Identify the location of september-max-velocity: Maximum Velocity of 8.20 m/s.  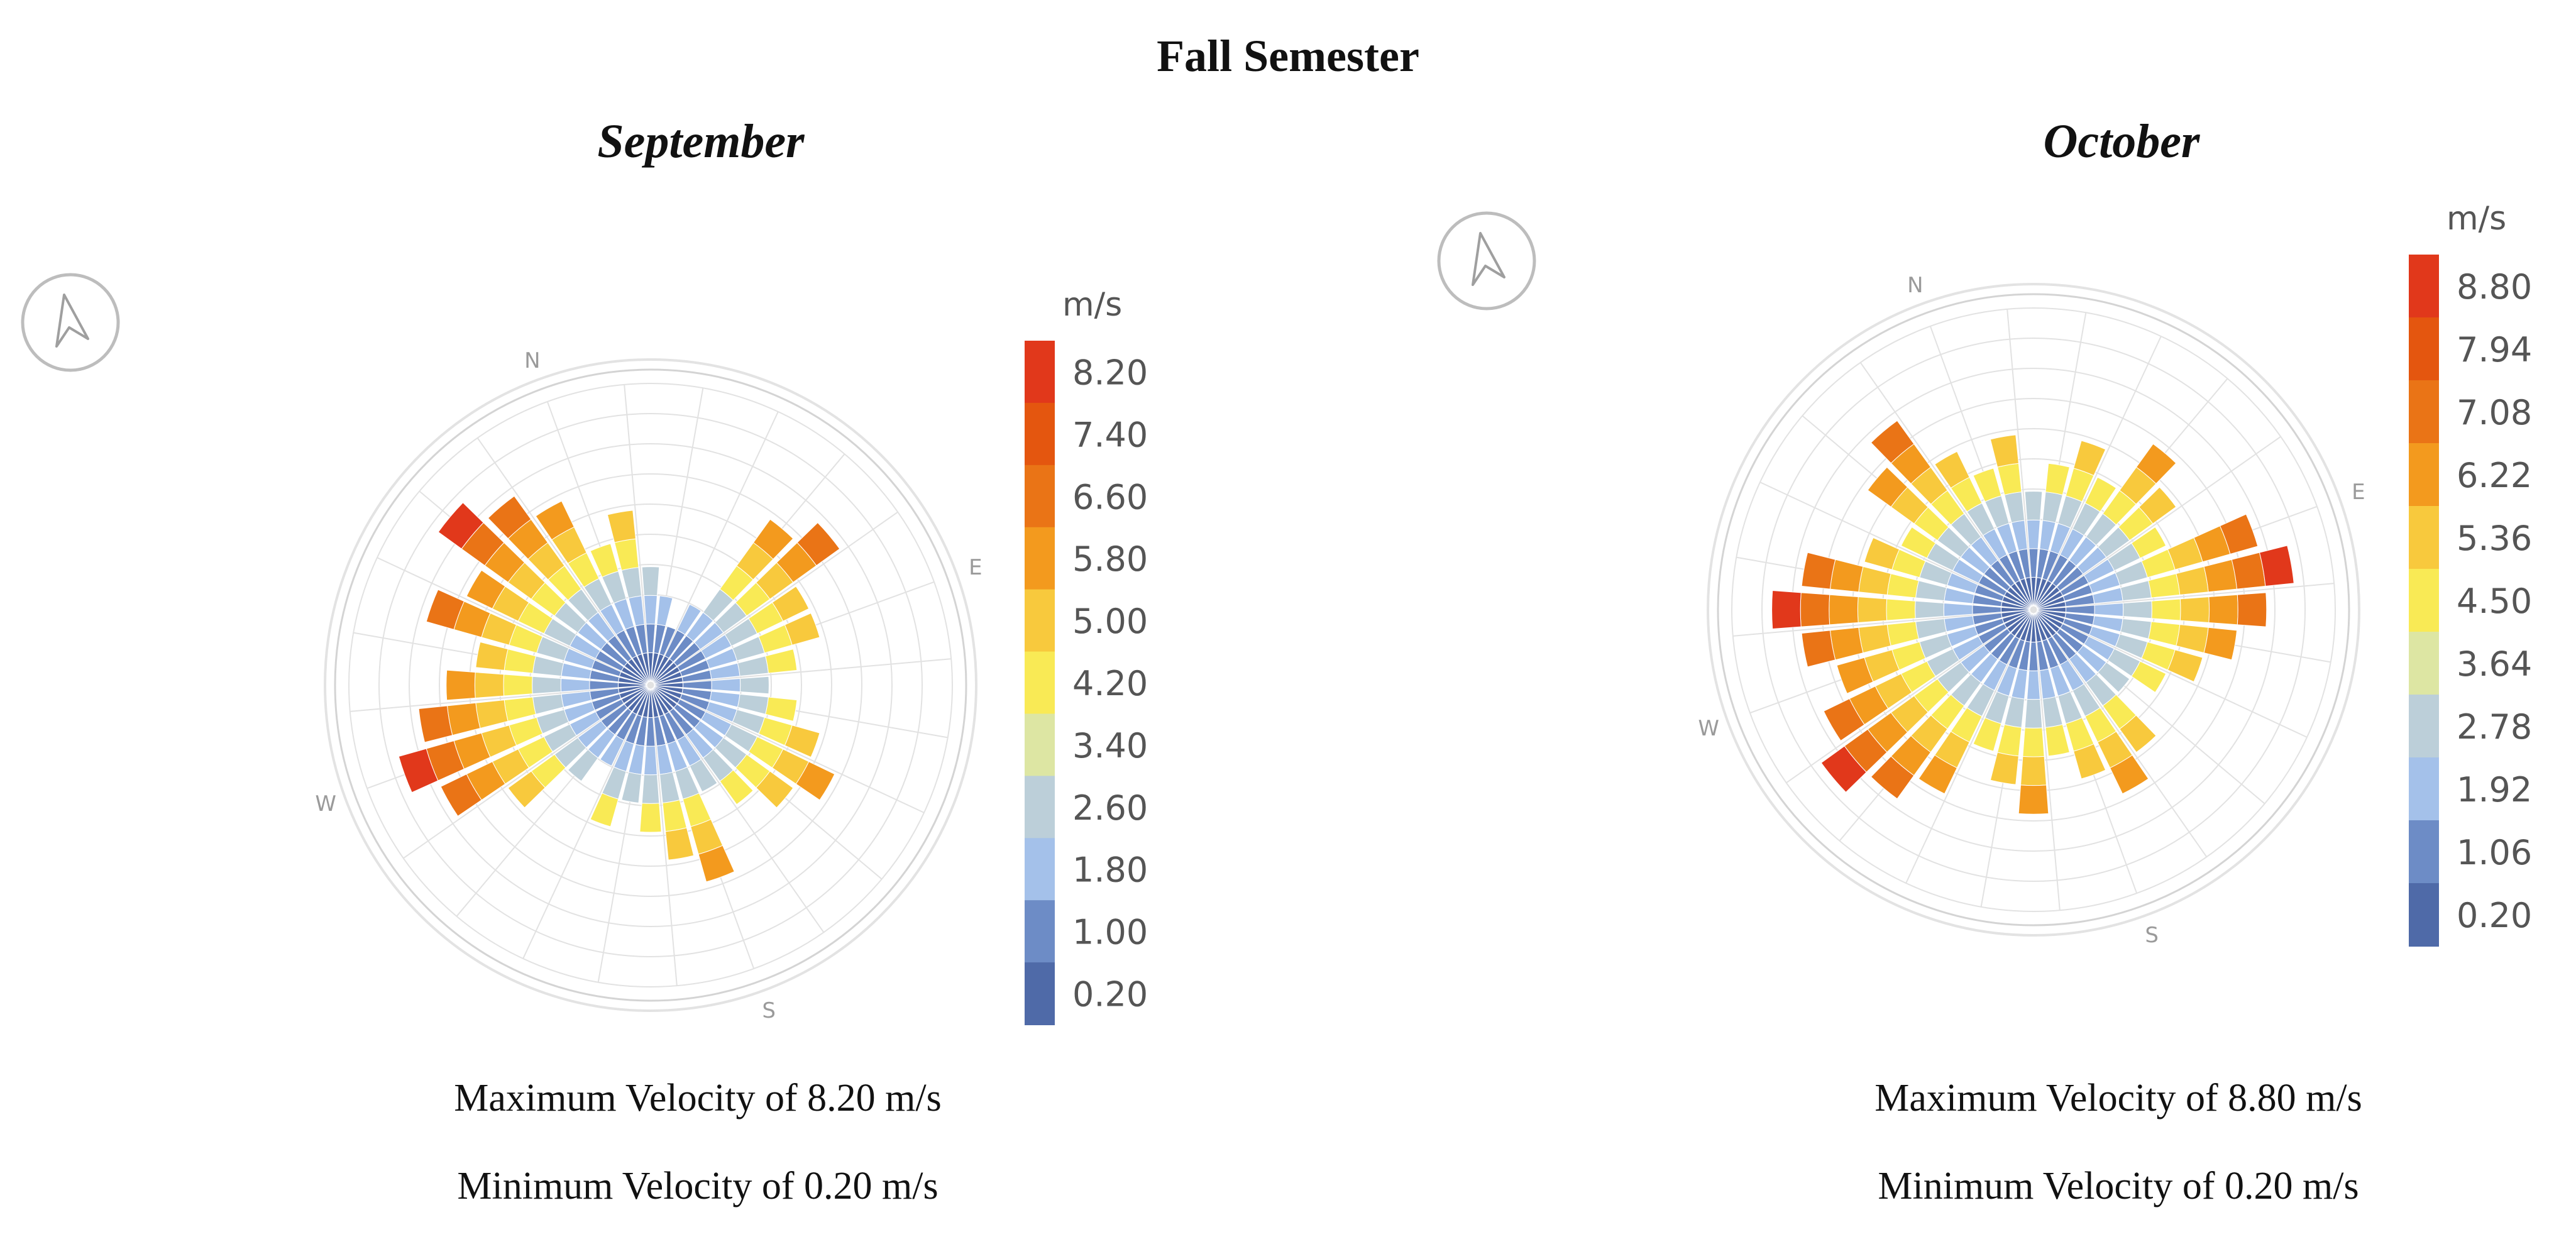
(698, 1098).